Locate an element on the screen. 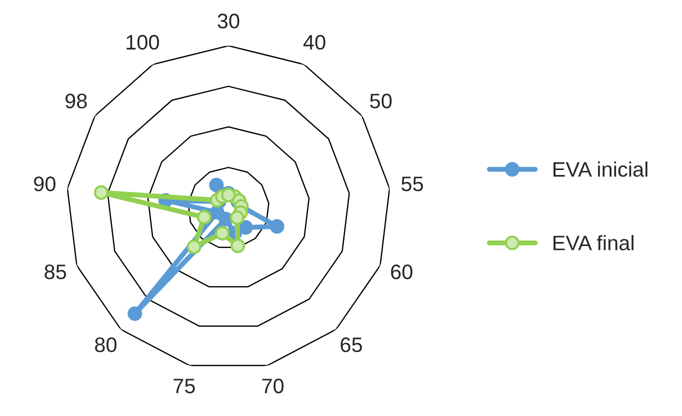  spoke-label: 30 is located at coordinates (229, 21).